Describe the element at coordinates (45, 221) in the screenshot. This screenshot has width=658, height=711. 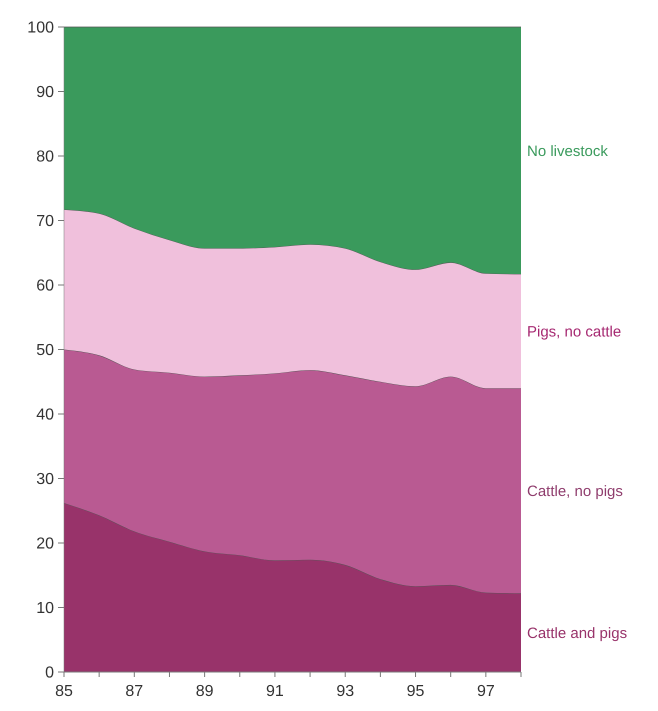
I see `y-tick-label: 70` at that location.